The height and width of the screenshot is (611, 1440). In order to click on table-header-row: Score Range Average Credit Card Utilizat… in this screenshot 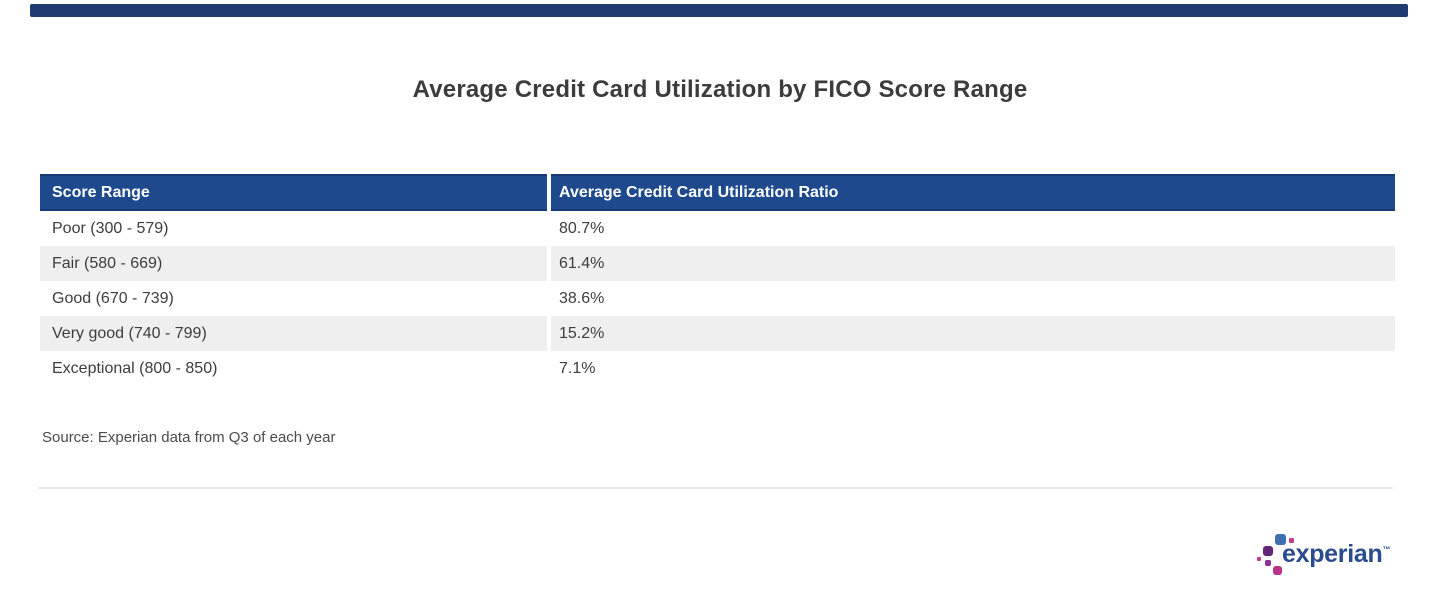, I will do `click(717, 192)`.